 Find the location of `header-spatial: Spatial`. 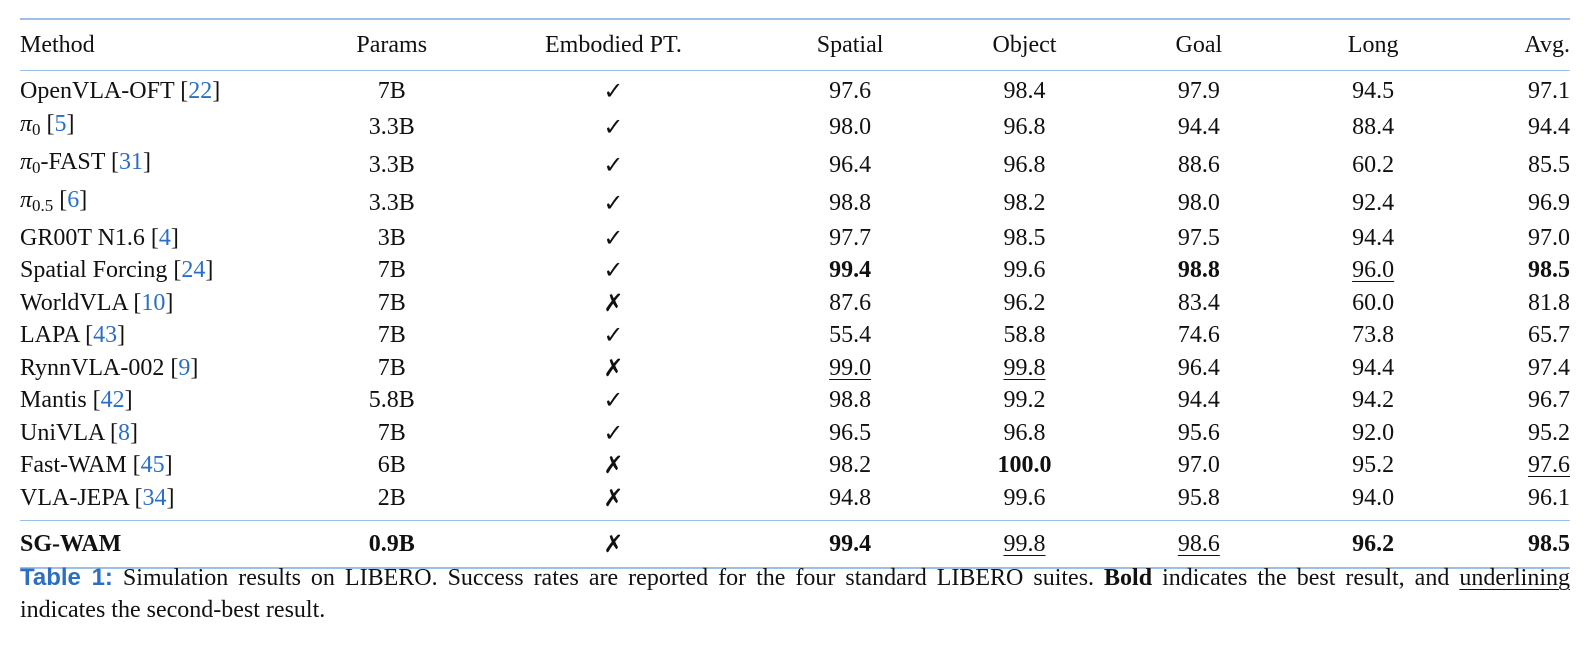

header-spatial: Spatial is located at coordinates (850, 45).